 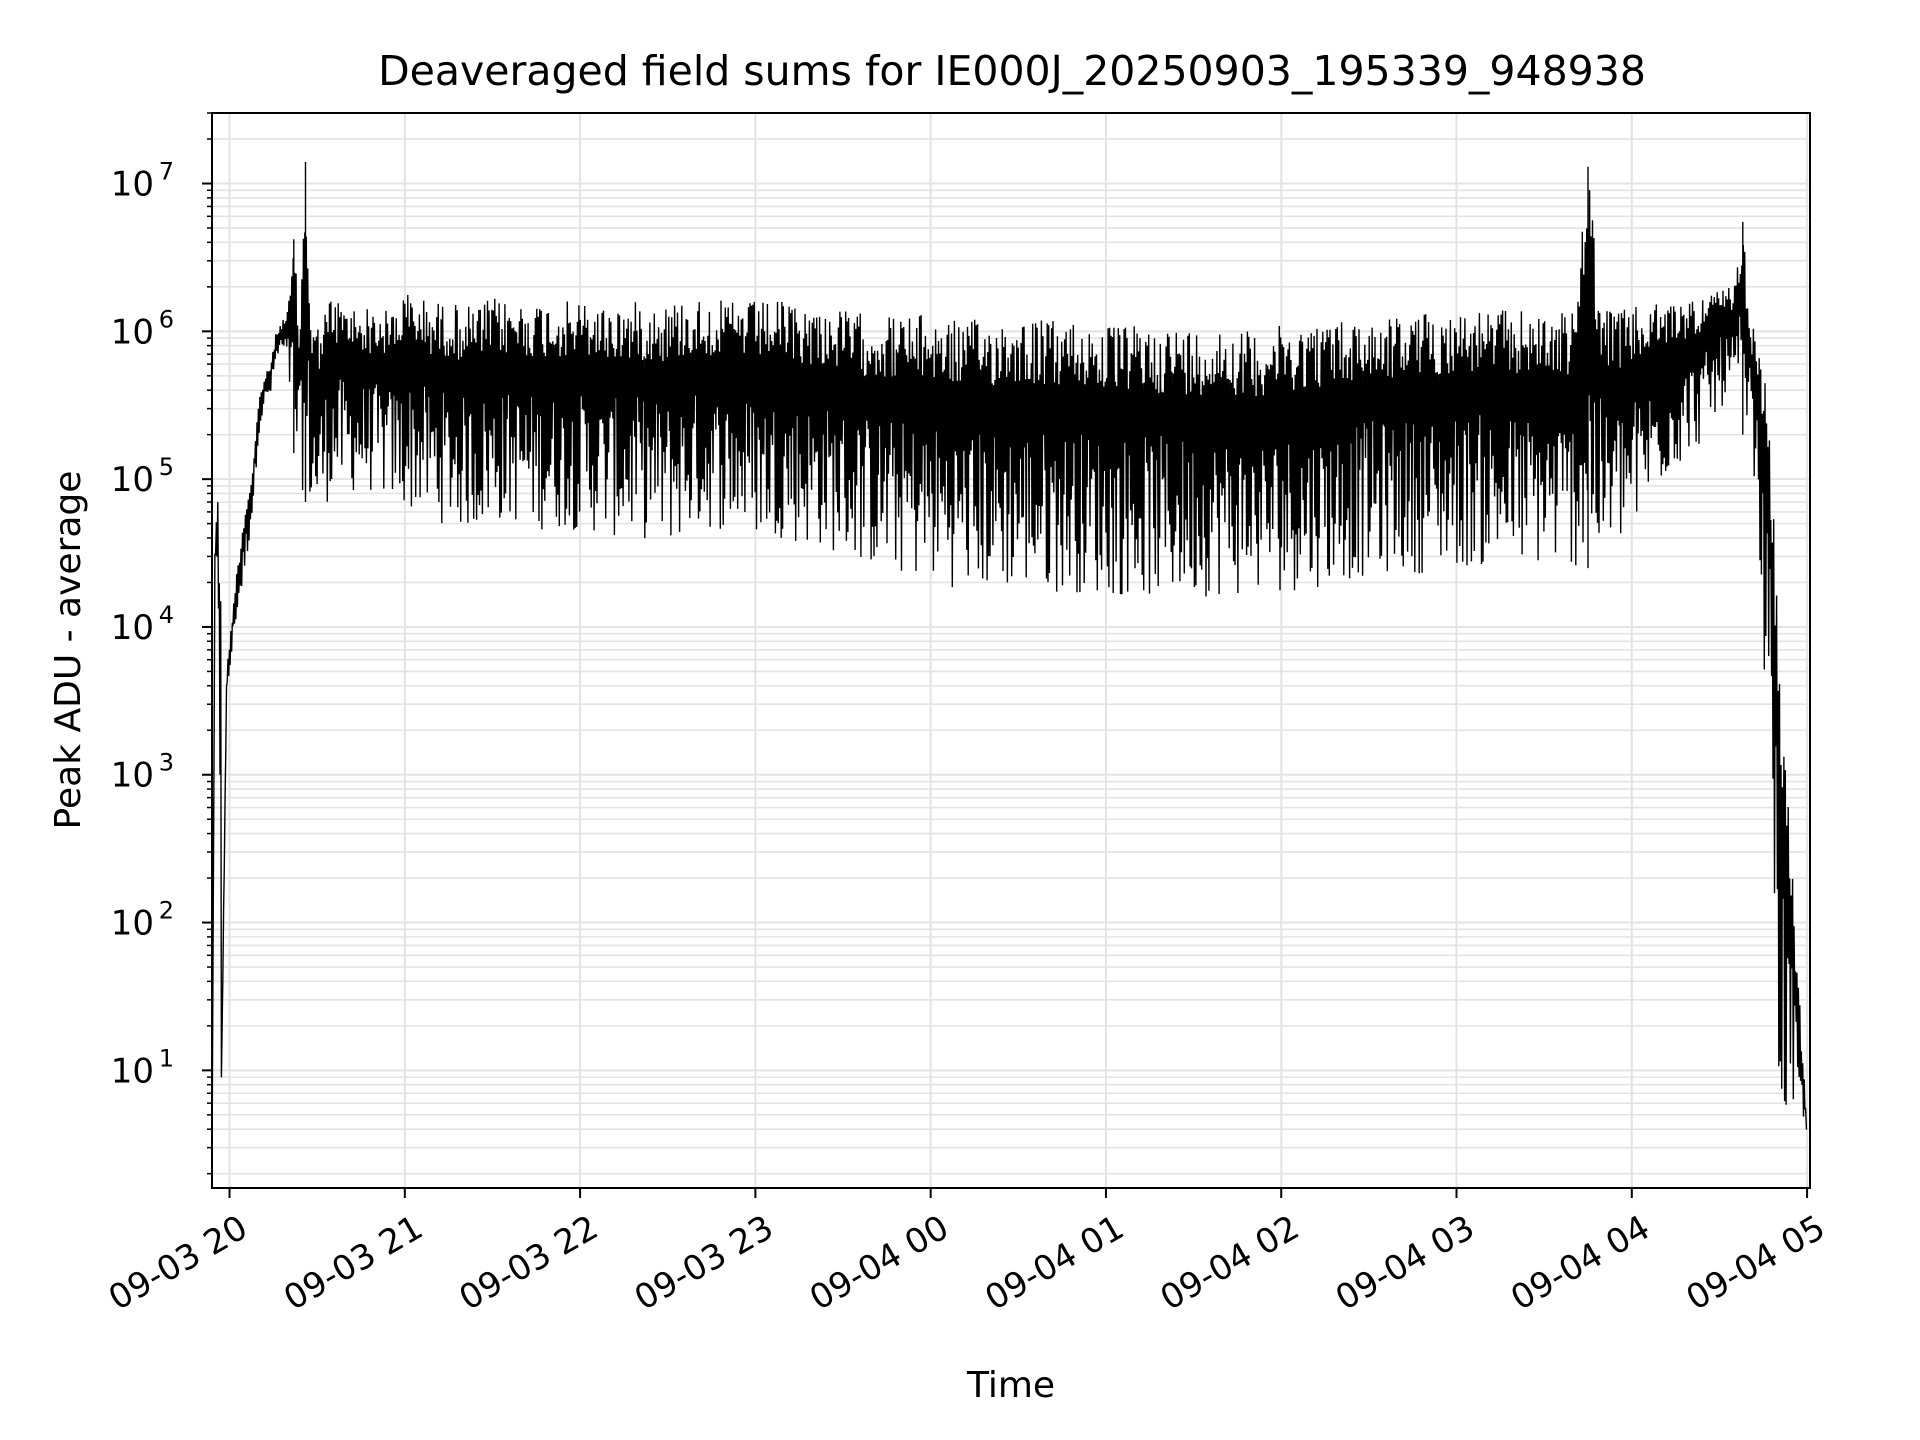 I want to click on y-tick-exponent: 1, so click(x=166, y=1058).